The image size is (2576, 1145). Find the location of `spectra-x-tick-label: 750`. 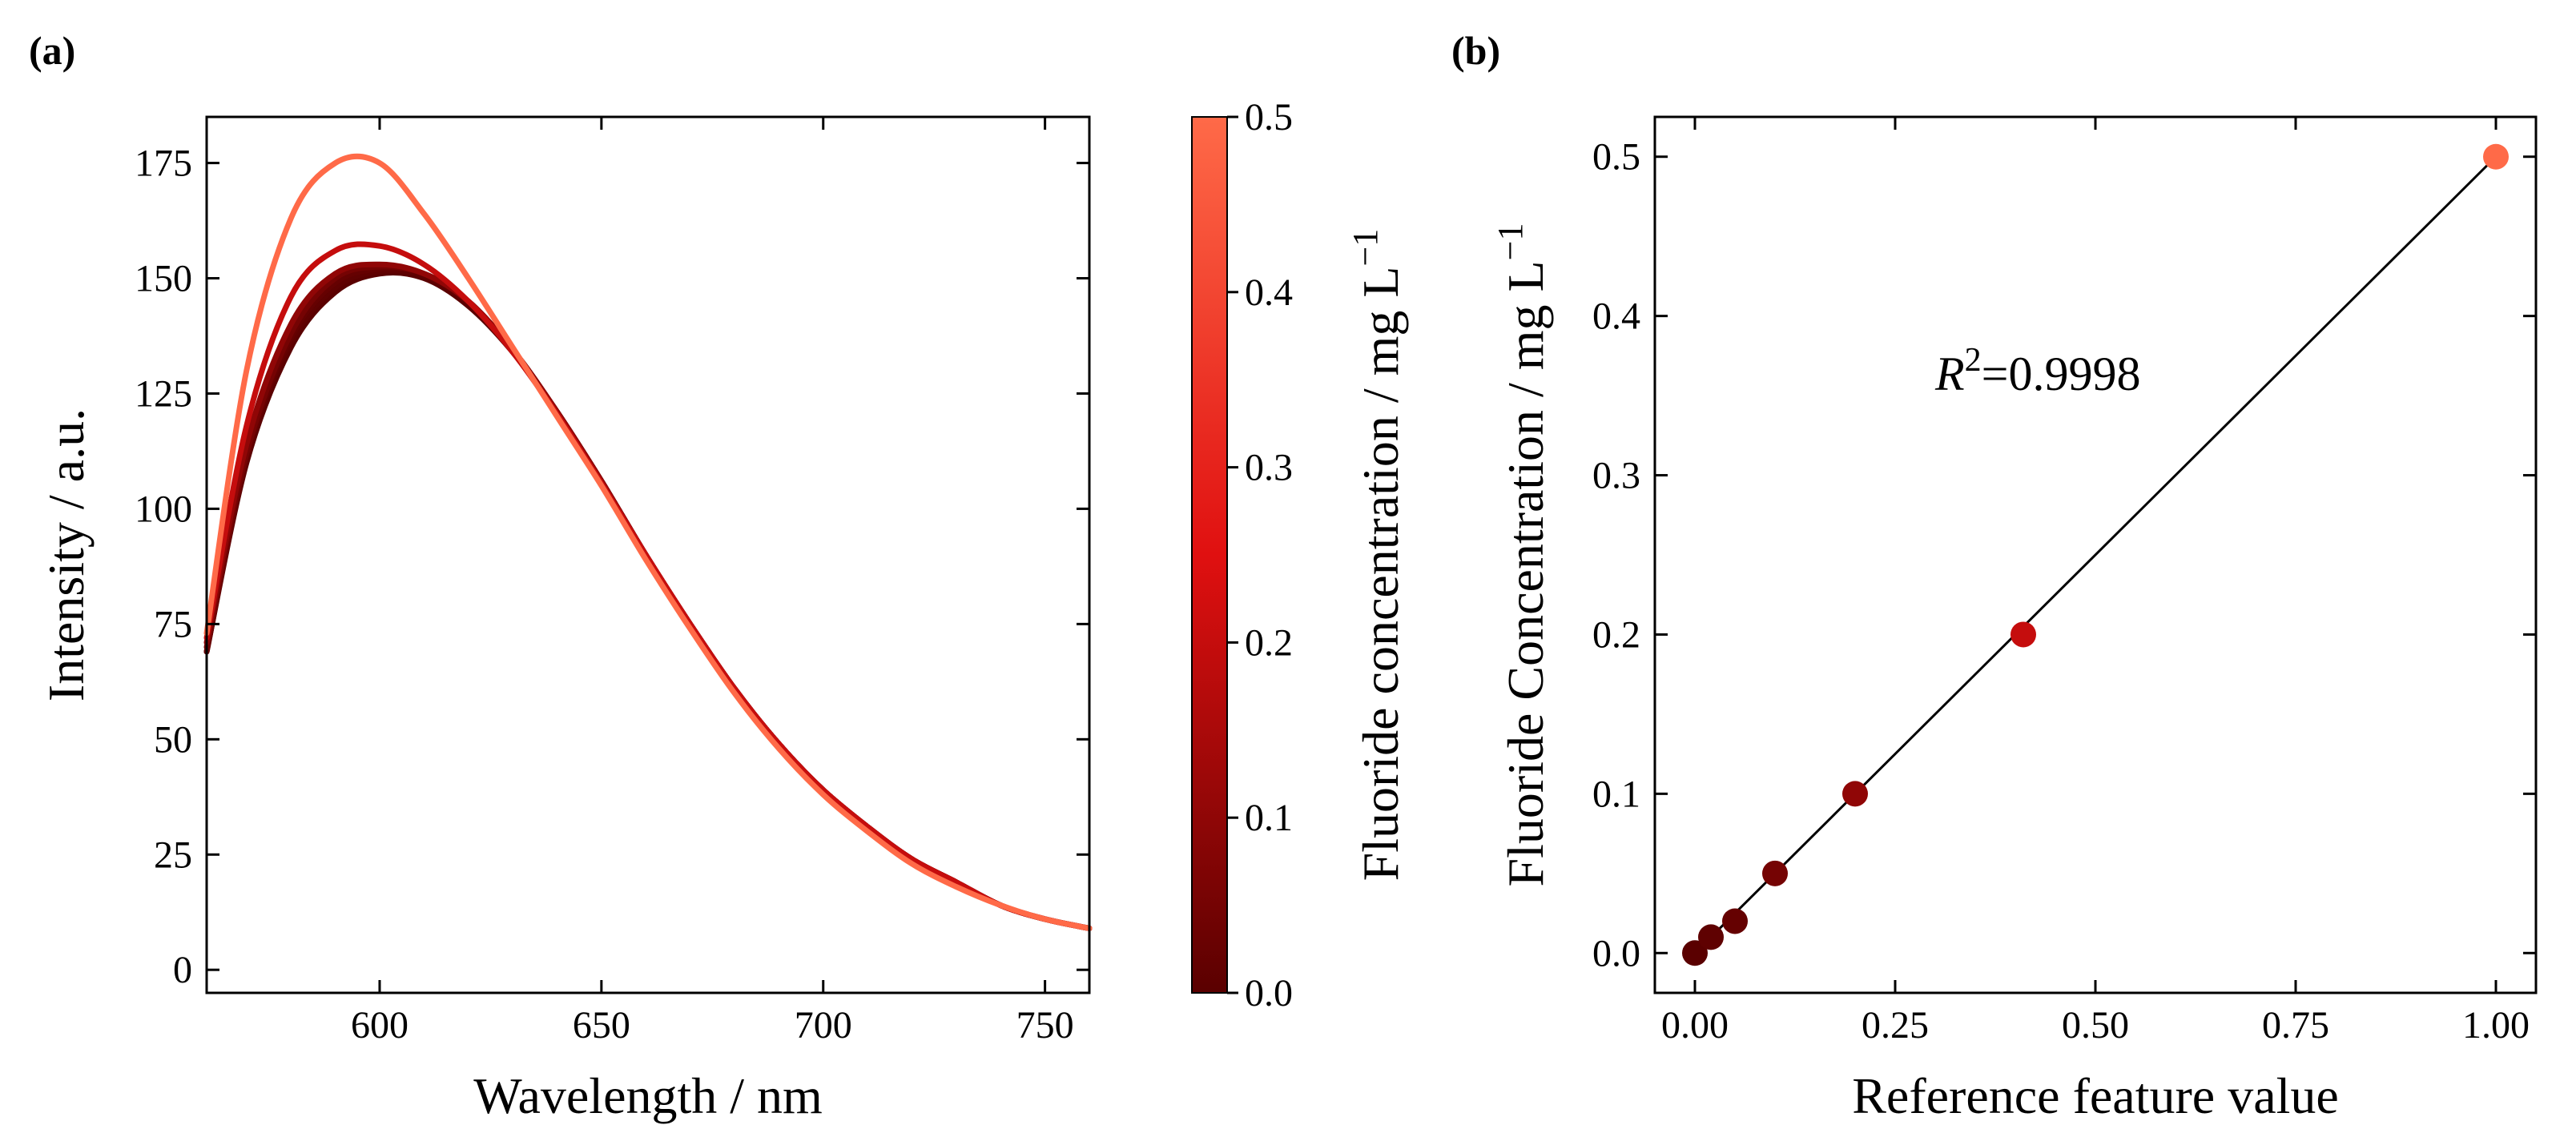

spectra-x-tick-label: 750 is located at coordinates (1045, 1025).